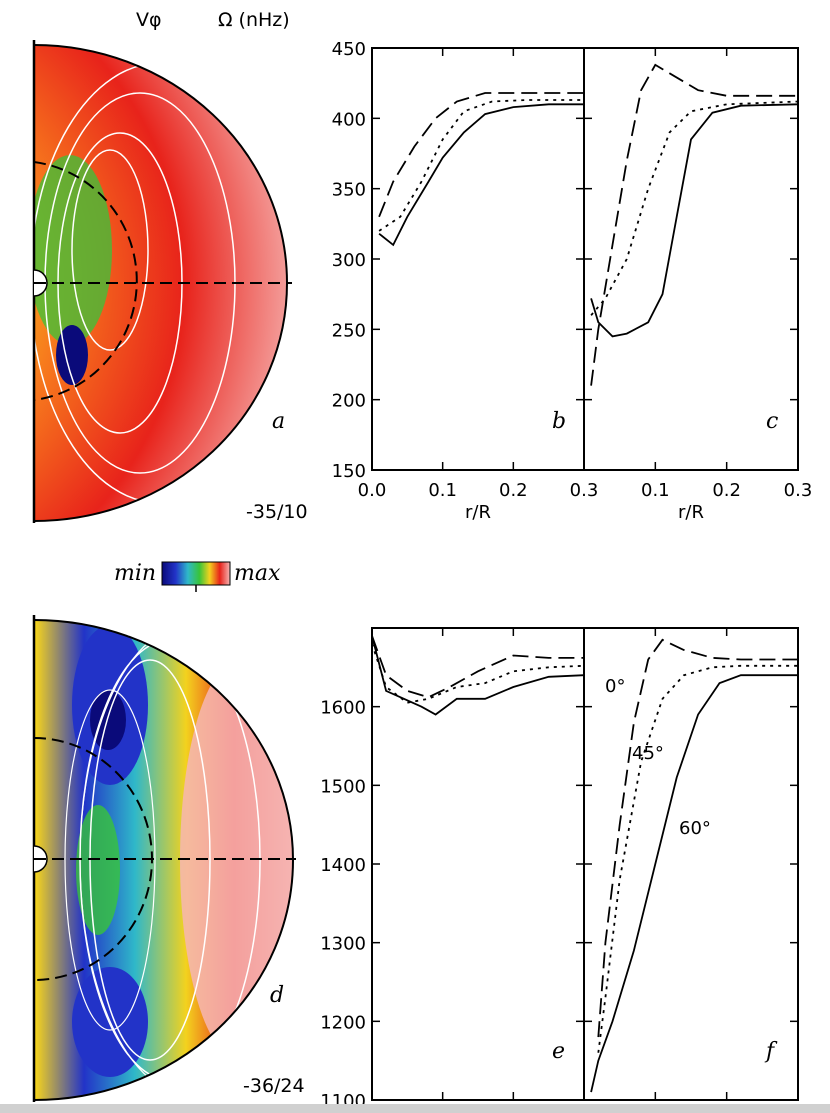 This screenshot has height=1113, width=830. I want to click on panel-e-label: e, so click(558, 1051).